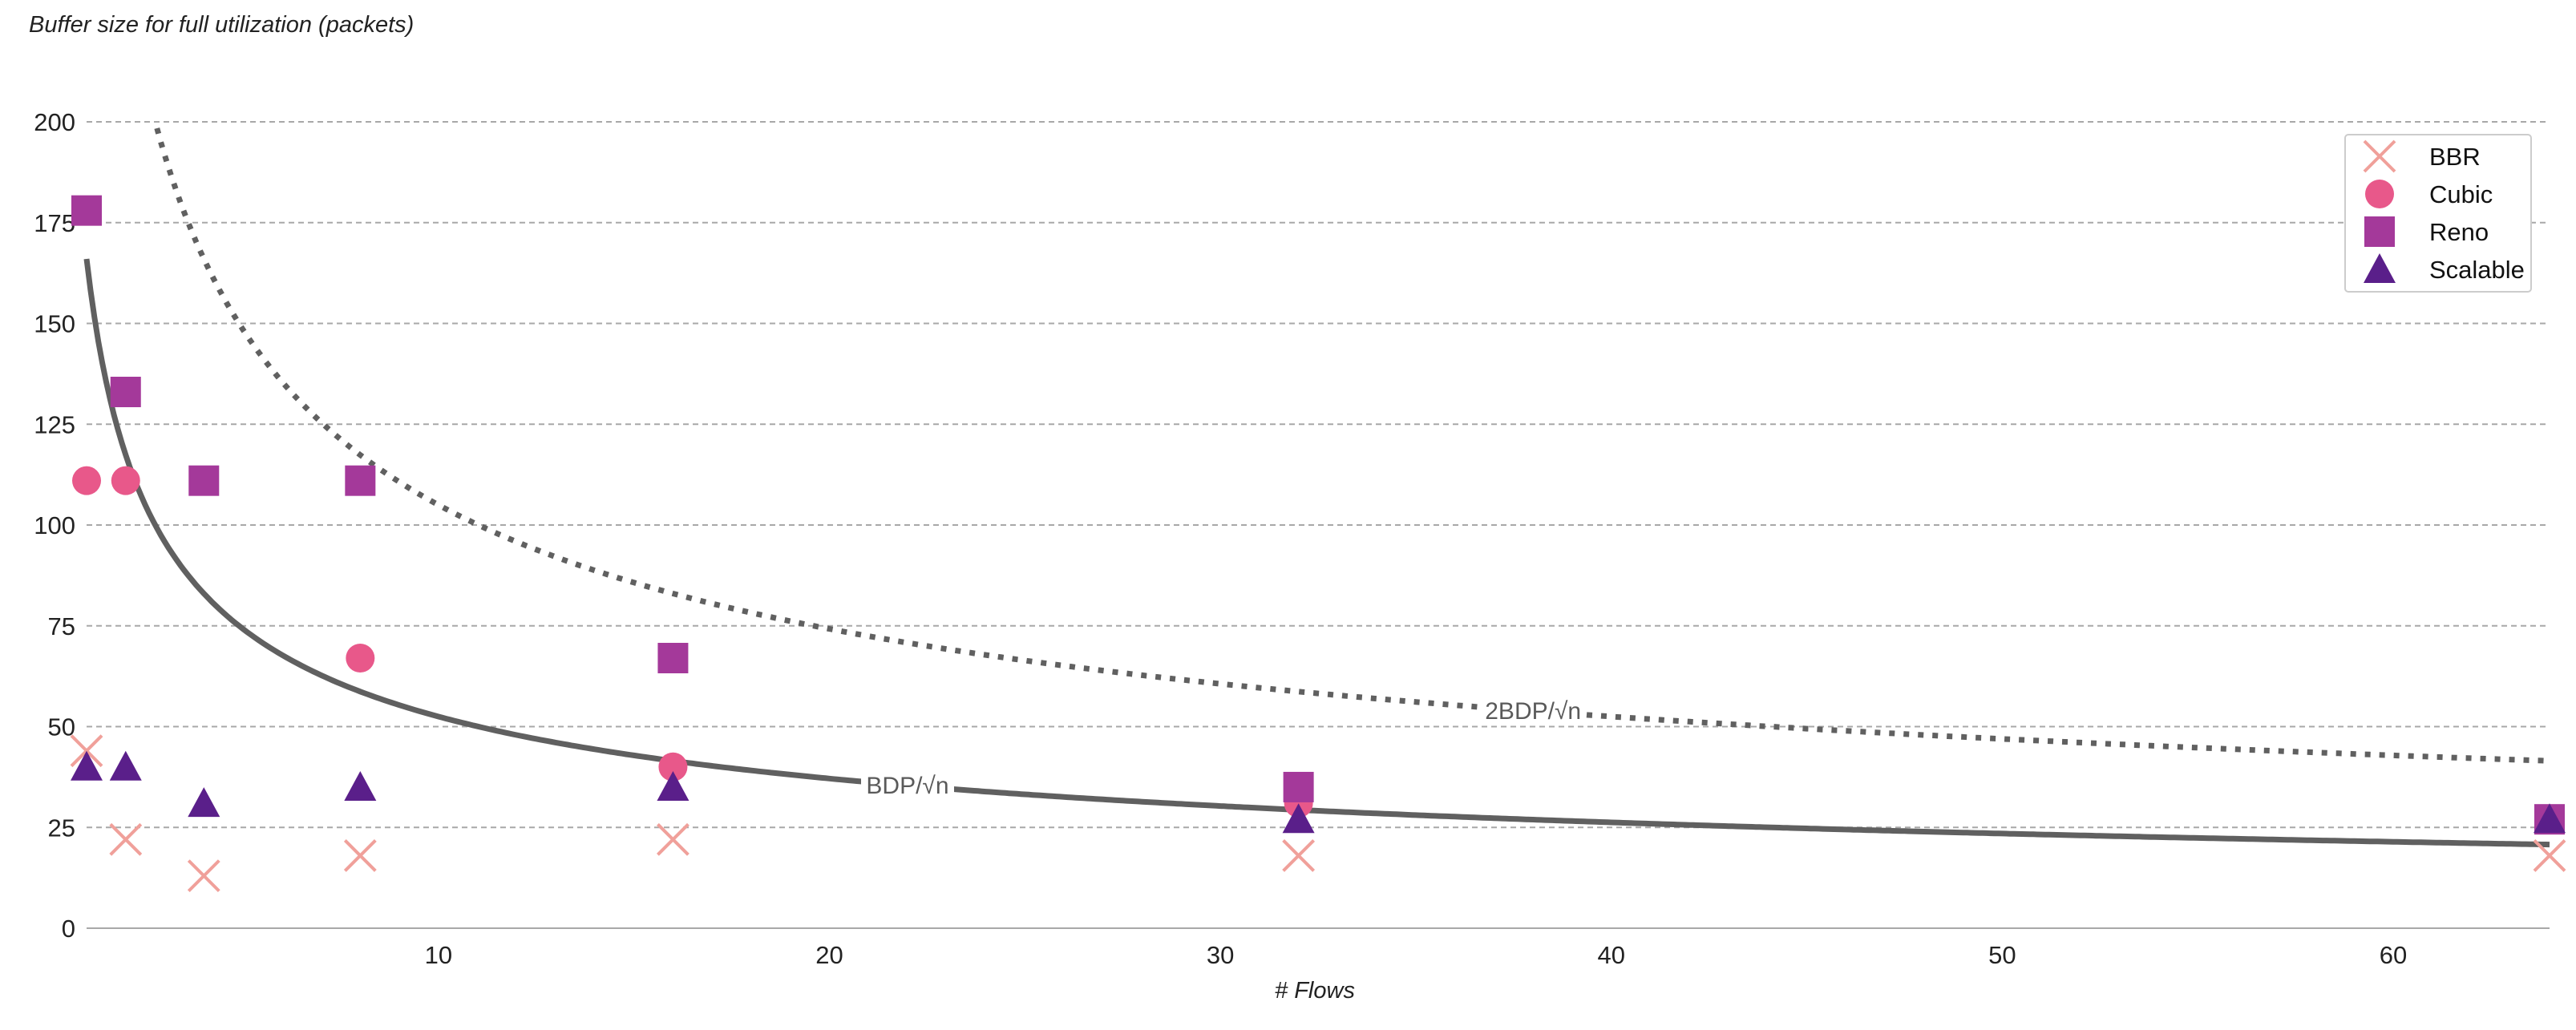 Image resolution: width=2576 pixels, height=1030 pixels. Describe the element at coordinates (54, 424) in the screenshot. I see `y-tick-125: 125` at that location.